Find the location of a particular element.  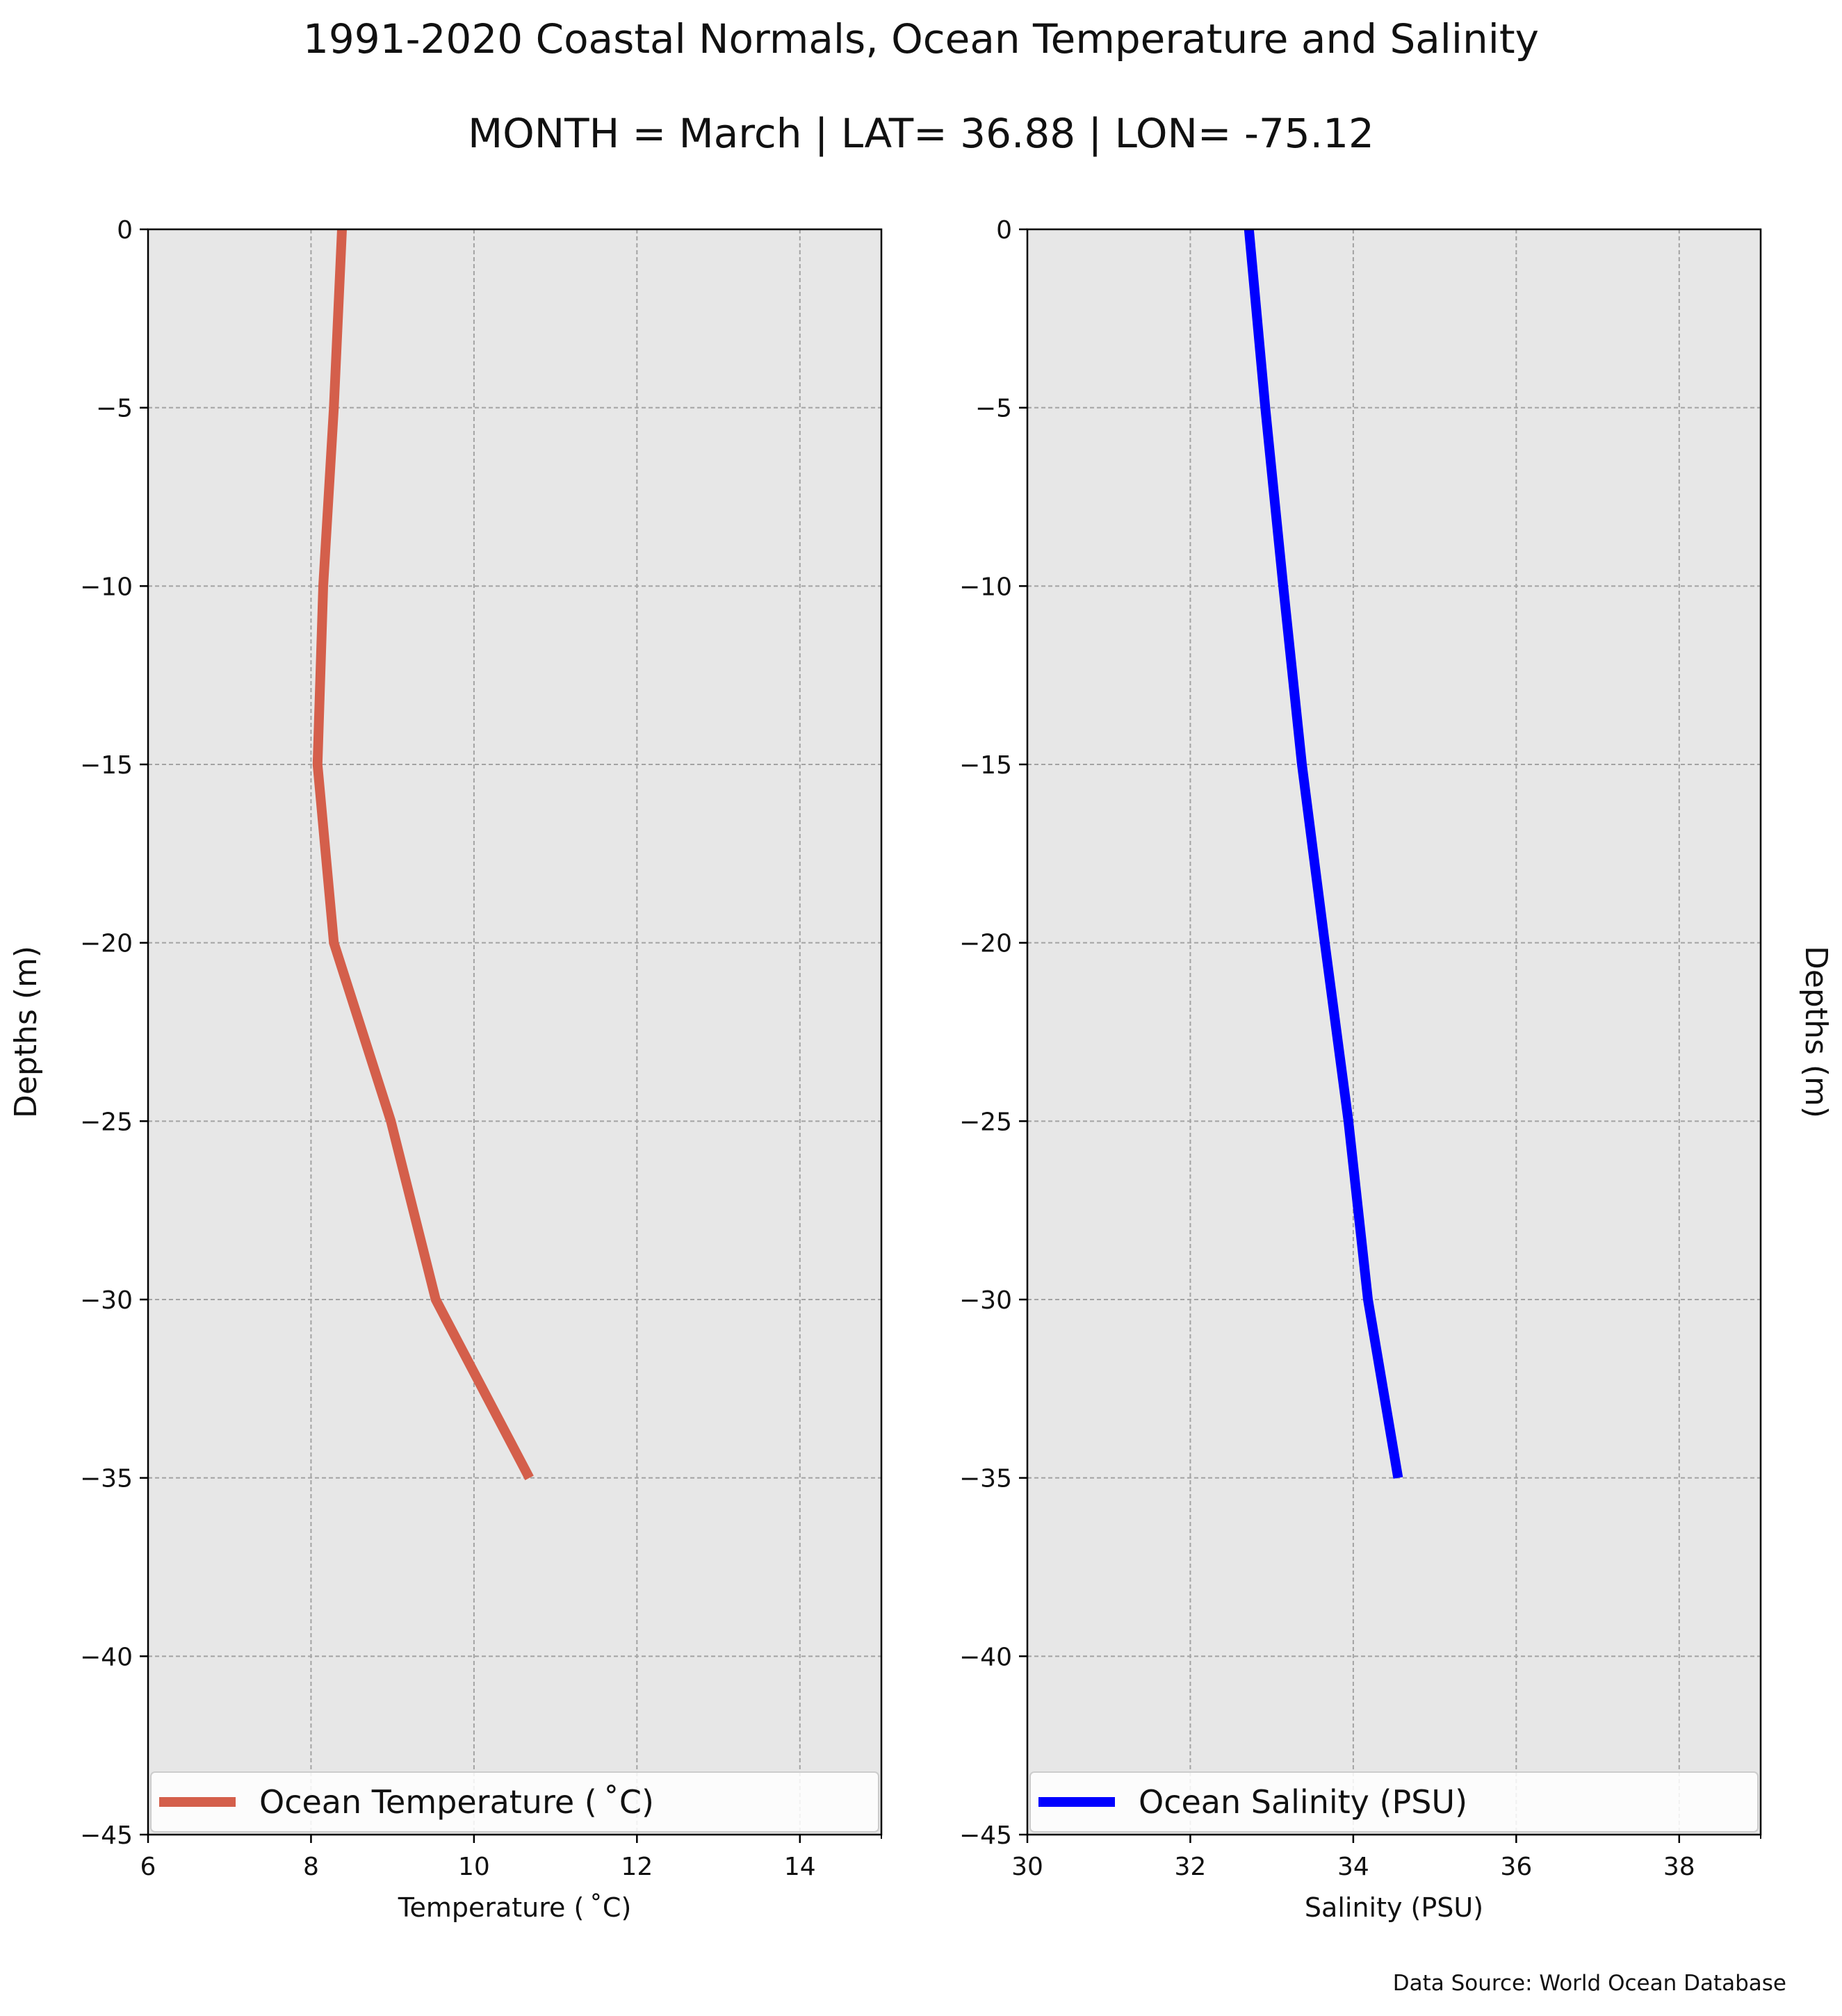

x-tick-label: 38 is located at coordinates (1679, 1867).